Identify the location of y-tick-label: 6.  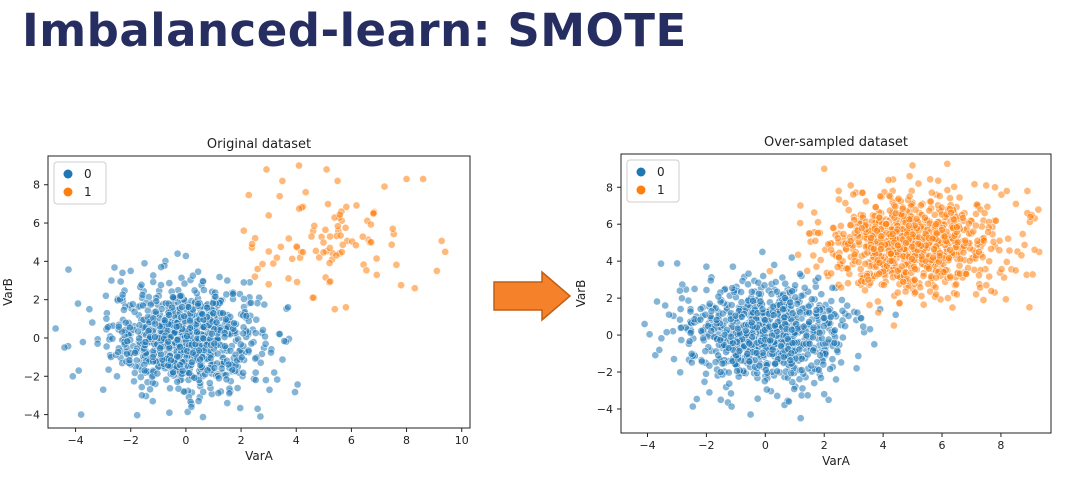
(36, 223).